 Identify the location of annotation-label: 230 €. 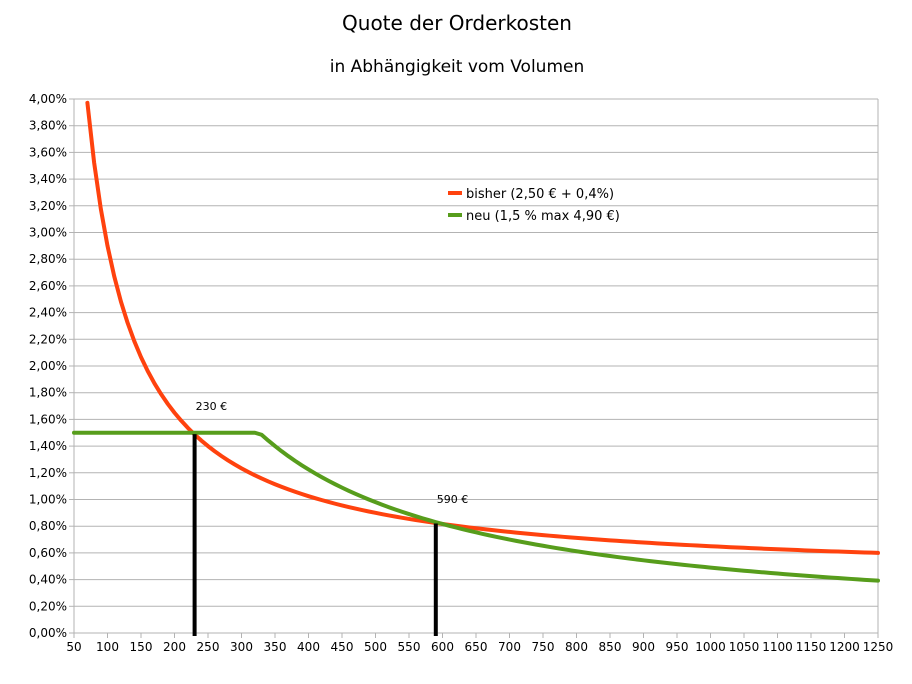
(212, 406).